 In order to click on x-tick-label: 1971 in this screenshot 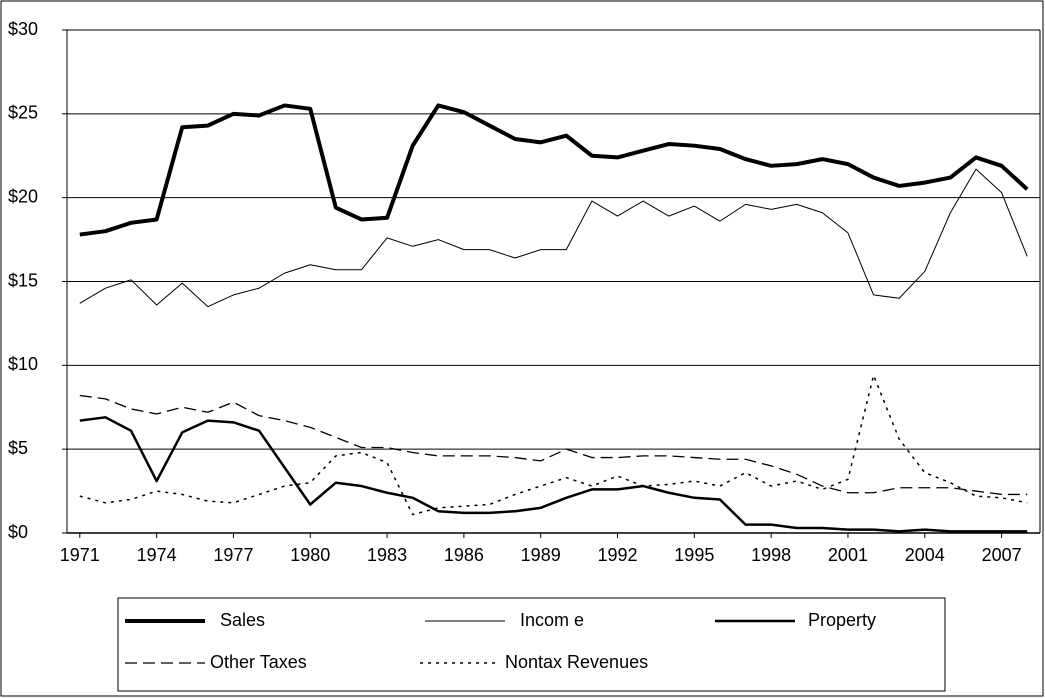, I will do `click(80, 555)`.